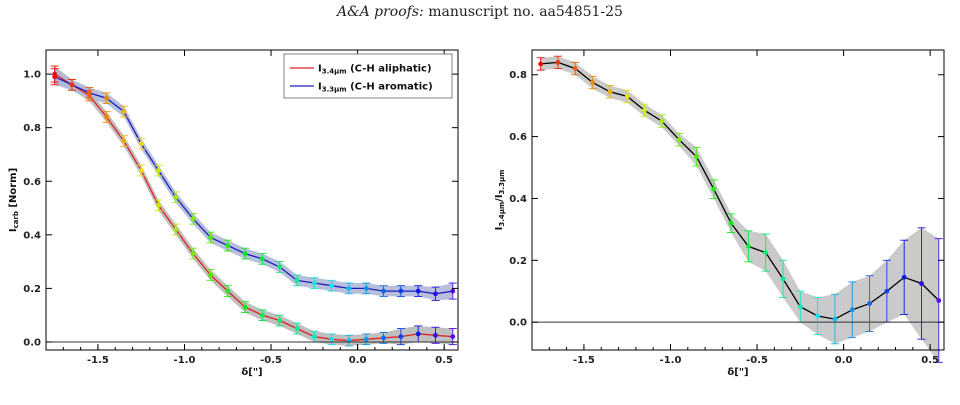 Image resolution: width=960 pixels, height=405 pixels. I want to click on right-x-axis-title: δ["], so click(737, 372).